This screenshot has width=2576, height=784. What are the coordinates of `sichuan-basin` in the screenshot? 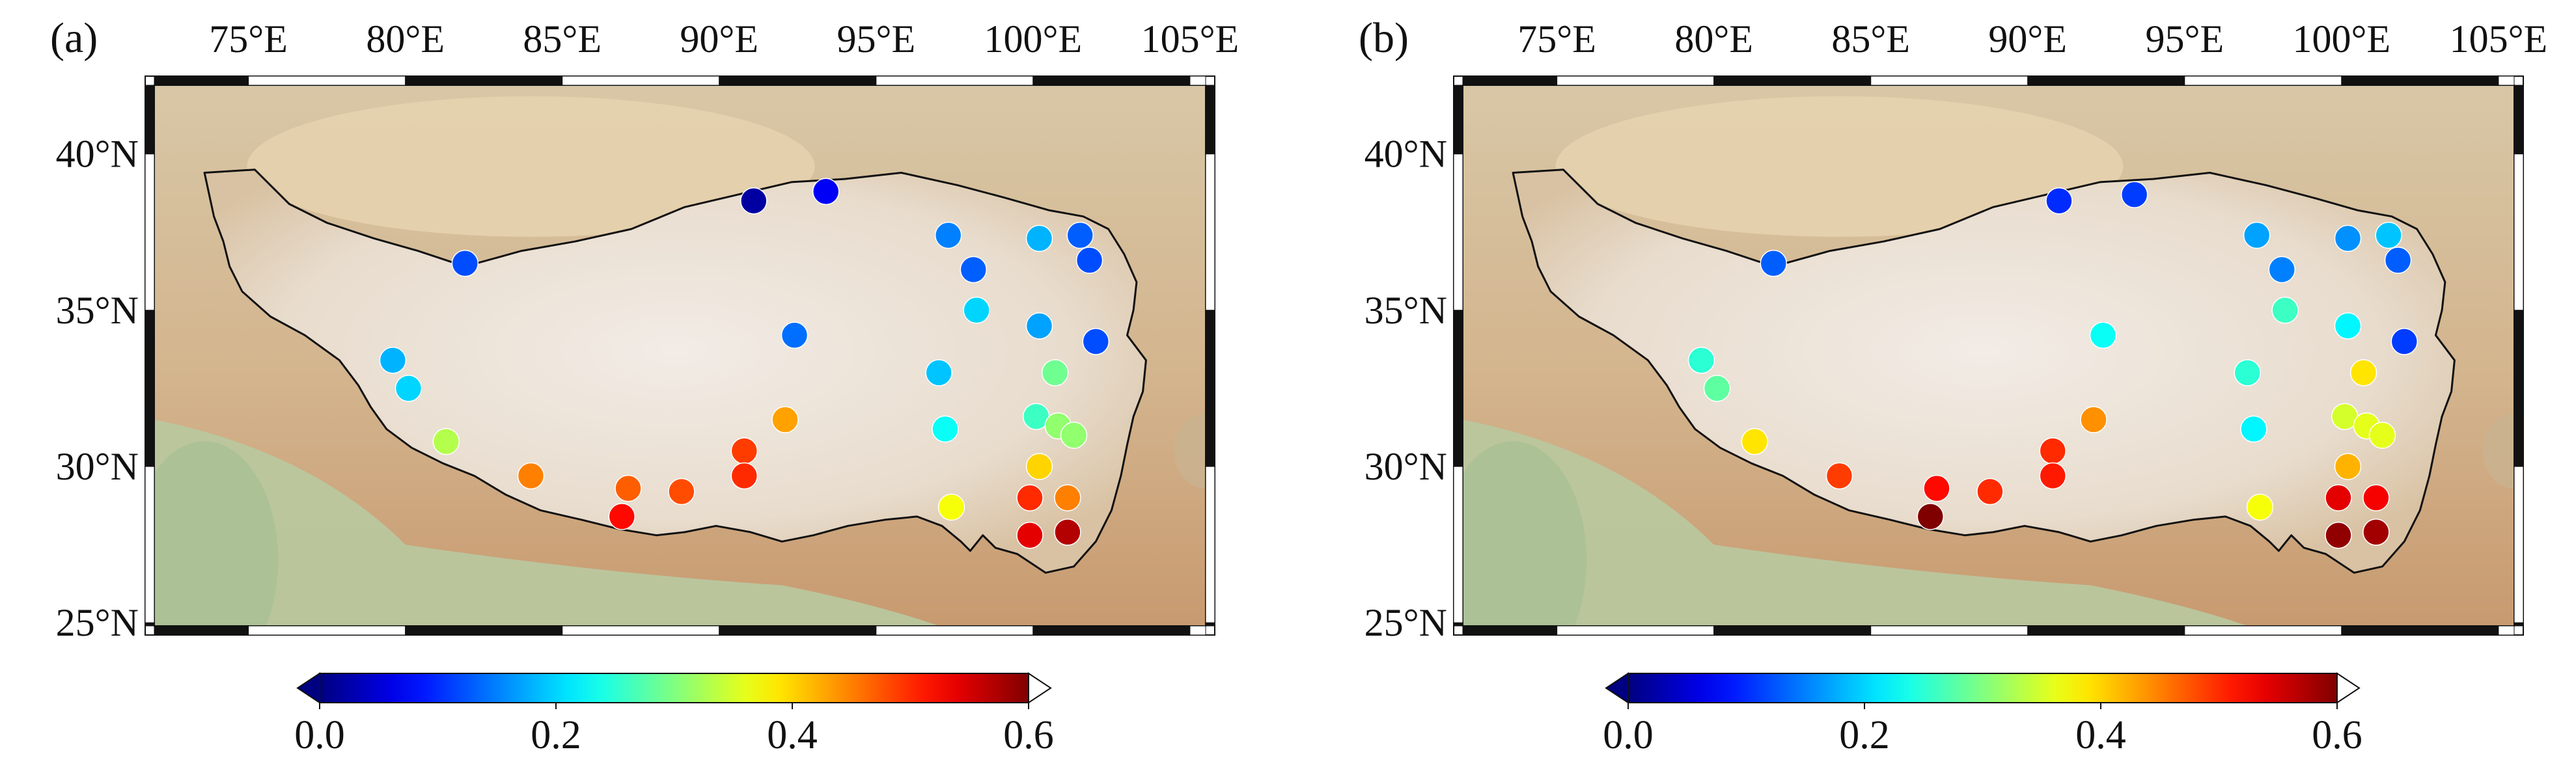 It's located at (1190, 450).